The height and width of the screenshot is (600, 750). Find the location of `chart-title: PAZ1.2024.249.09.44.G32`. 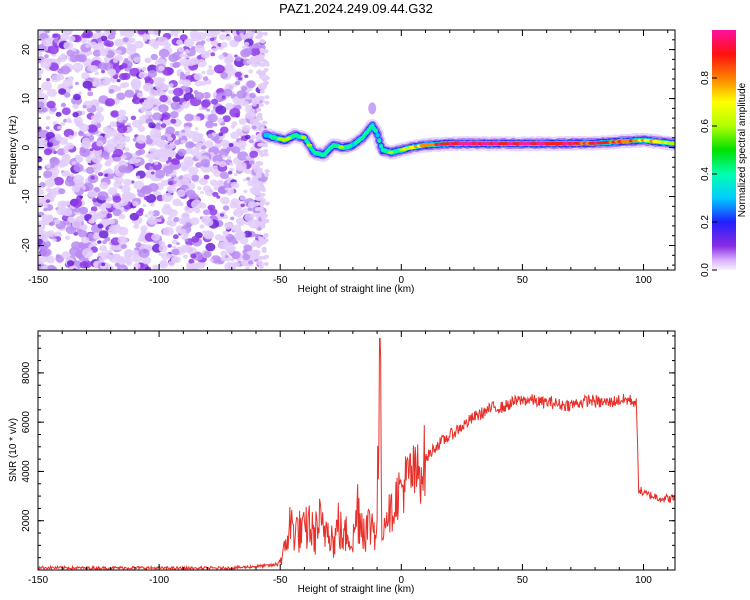

chart-title: PAZ1.2024.249.09.44.G32 is located at coordinates (356, 8).